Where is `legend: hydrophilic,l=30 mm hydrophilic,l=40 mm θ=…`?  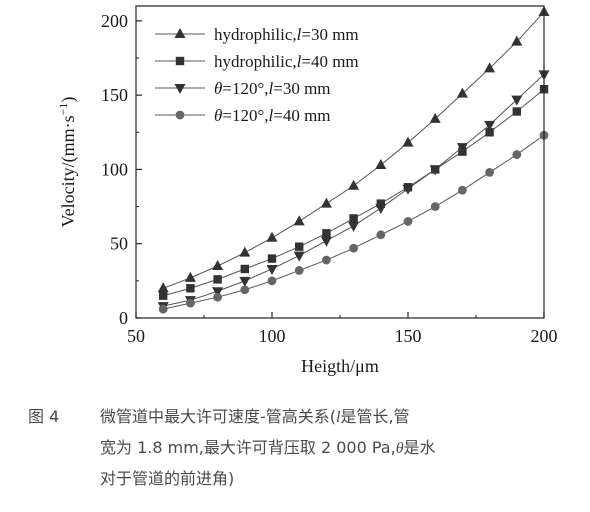 legend: hydrophilic,l=30 mm hydrophilic,l=40 mm θ=… is located at coordinates (257, 75).